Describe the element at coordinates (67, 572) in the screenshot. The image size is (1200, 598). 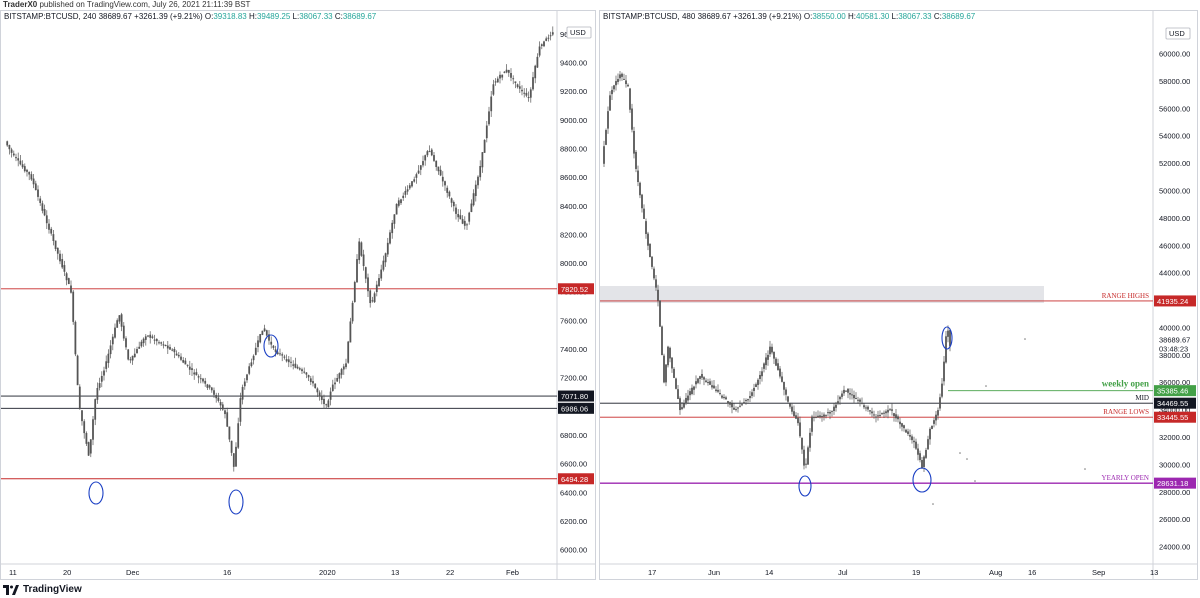
I see `time-tick-label: 20` at that location.